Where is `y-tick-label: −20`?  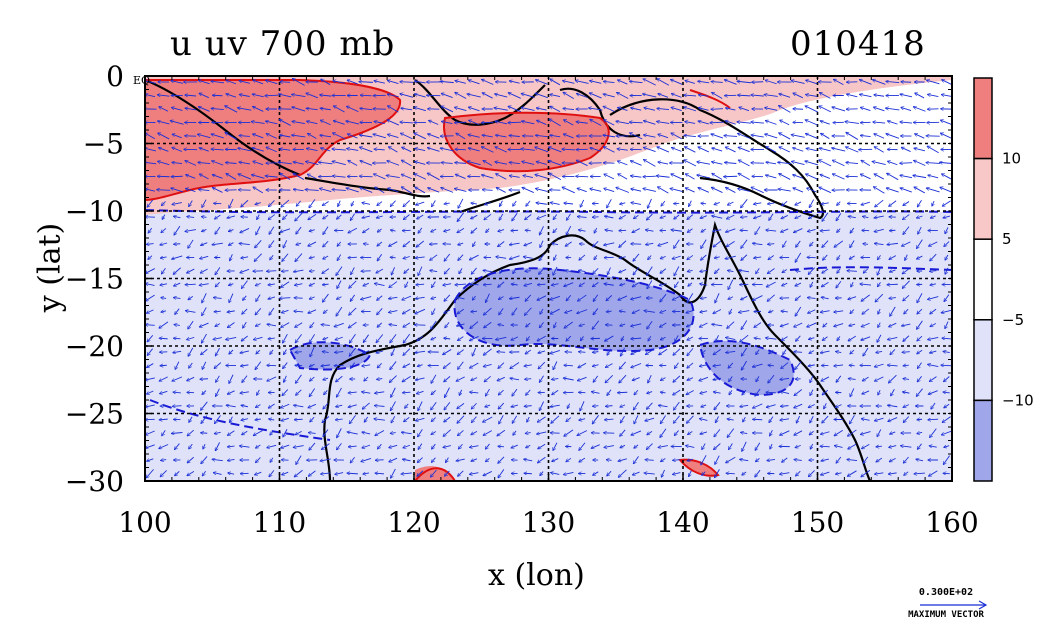
y-tick-label: −20 is located at coordinates (94, 346).